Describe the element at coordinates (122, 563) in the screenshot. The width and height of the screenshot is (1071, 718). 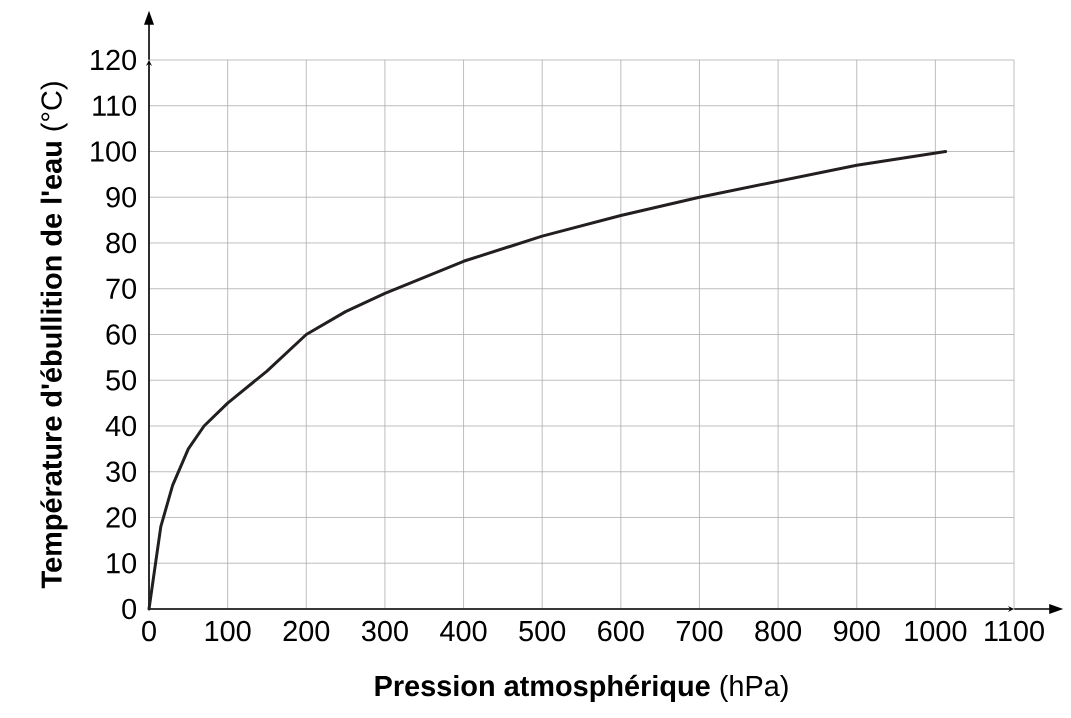
I see `y-tick-label: 10` at that location.